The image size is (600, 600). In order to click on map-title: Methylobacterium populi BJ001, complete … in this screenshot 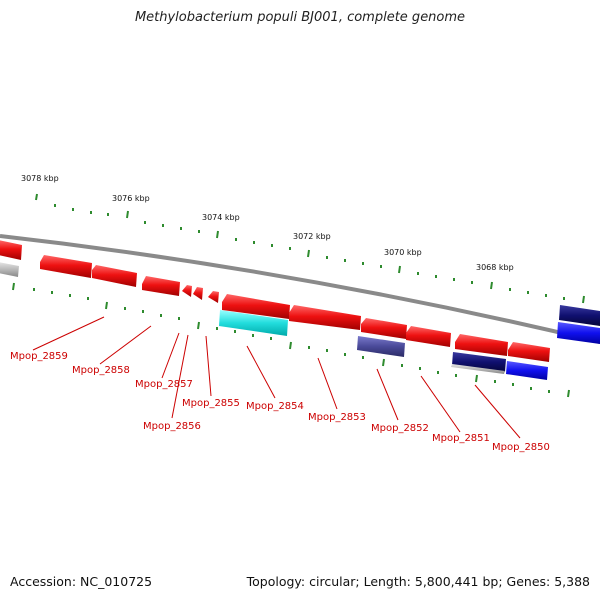, I will do `click(300, 17)`.